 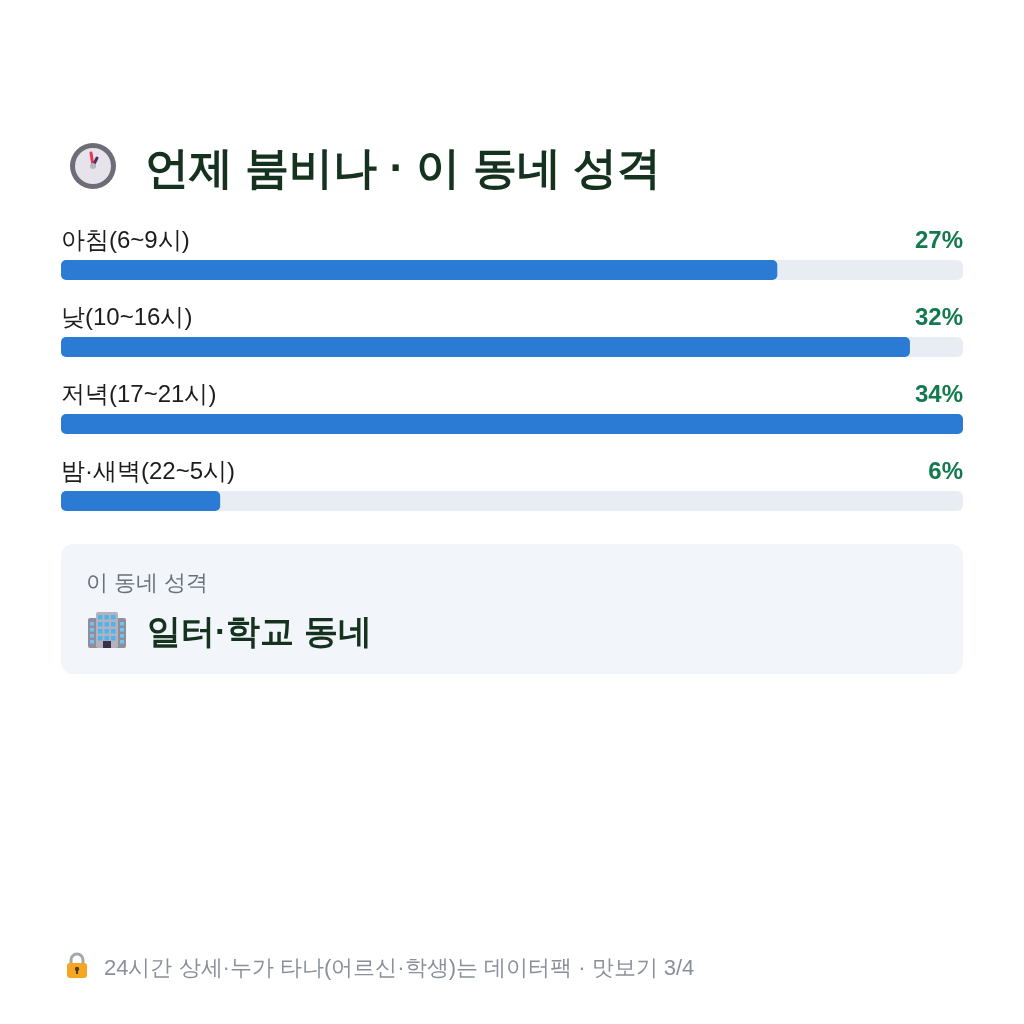 What do you see at coordinates (399, 967) in the screenshot?
I see `text: 24시간 상세·누가 타나(어르신·학생)는 데이터팩 · 맛보기 3/4` at bounding box center [399, 967].